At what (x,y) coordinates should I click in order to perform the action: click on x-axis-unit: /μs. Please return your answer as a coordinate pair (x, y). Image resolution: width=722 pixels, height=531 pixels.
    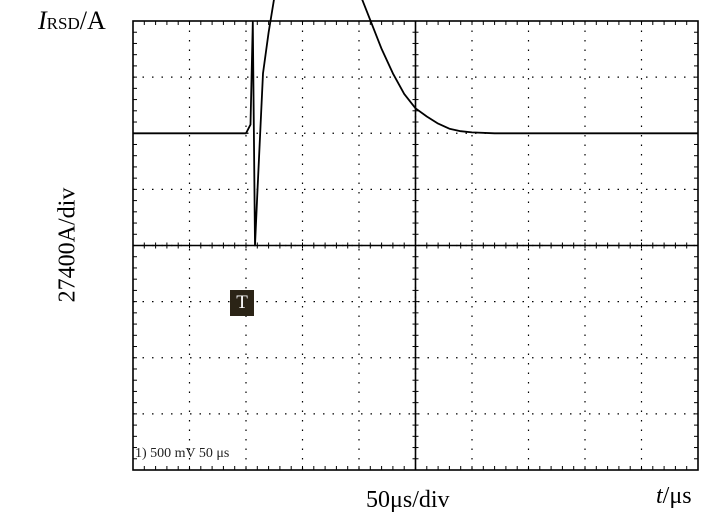
    Looking at the image, I should click on (677, 496).